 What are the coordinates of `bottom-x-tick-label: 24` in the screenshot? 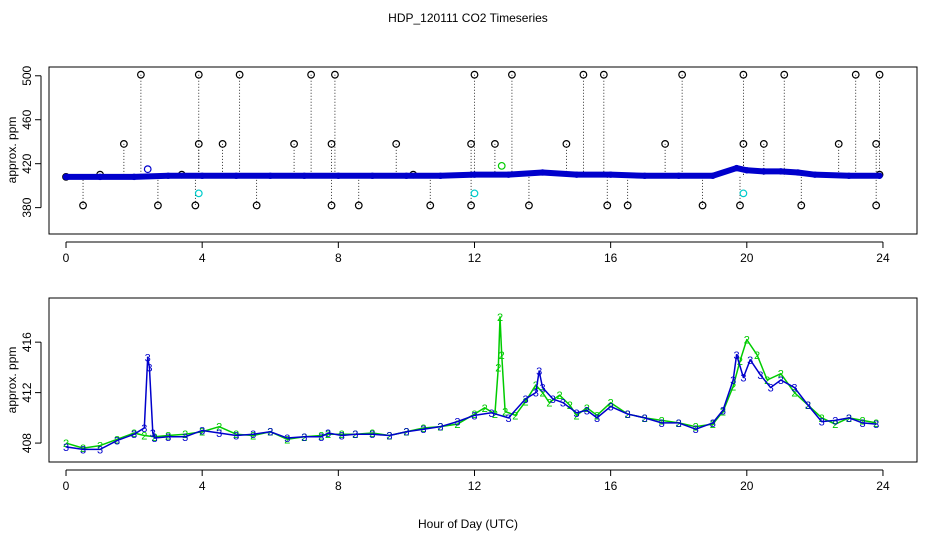 It's located at (883, 486).